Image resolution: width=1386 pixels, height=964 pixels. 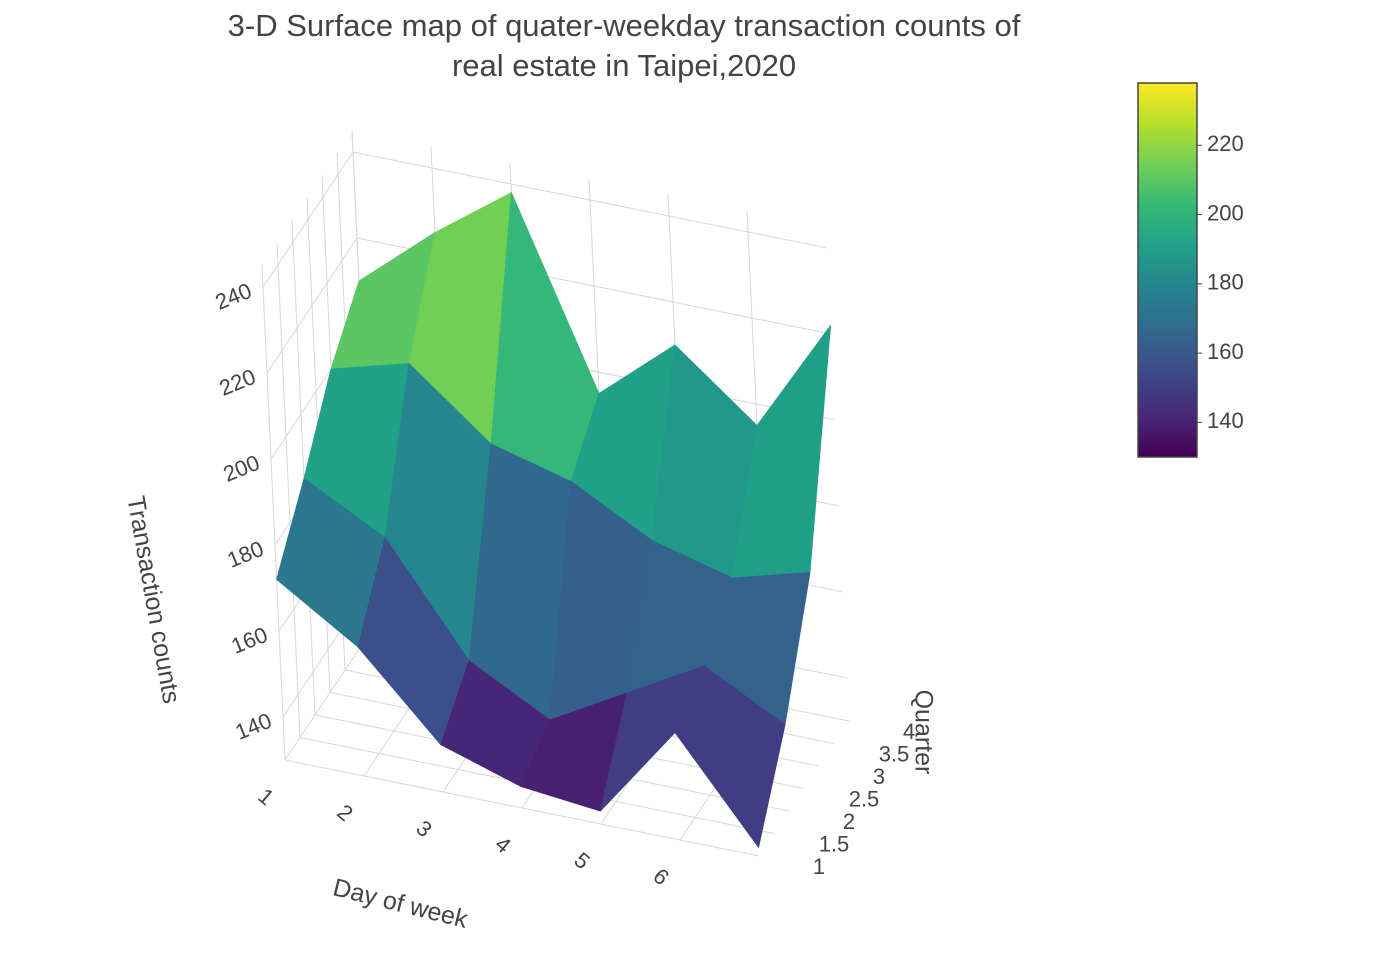 What do you see at coordinates (241, 468) in the screenshot?
I see `z-tick-label: 200` at bounding box center [241, 468].